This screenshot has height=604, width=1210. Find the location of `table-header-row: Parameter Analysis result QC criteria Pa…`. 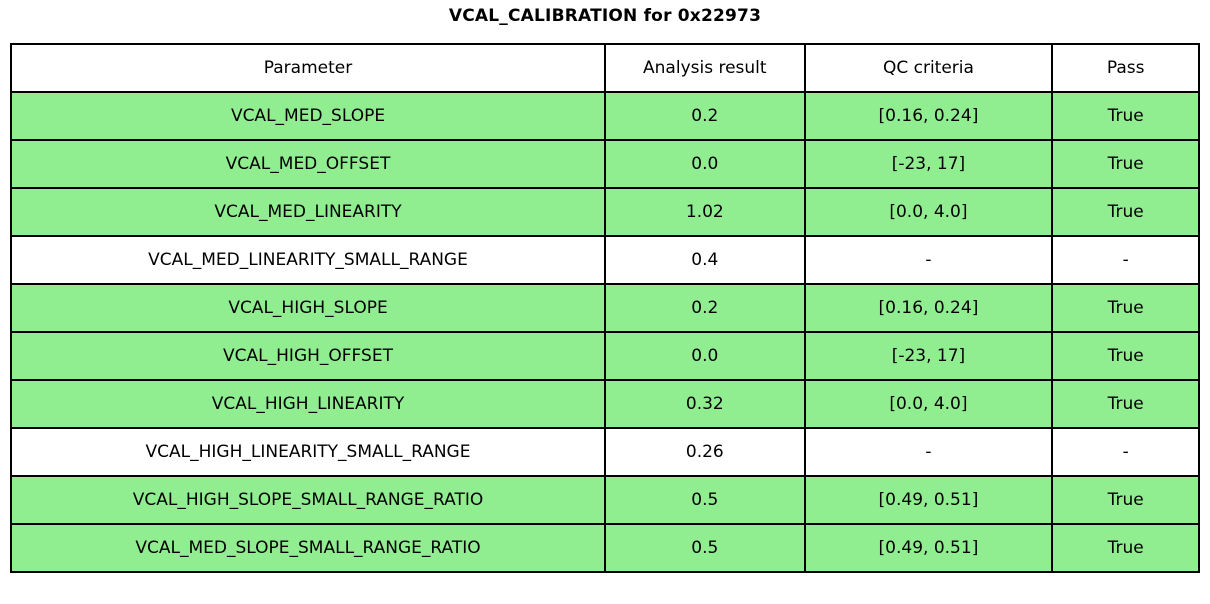

table-header-row: Parameter Analysis result QC criteria Pa… is located at coordinates (604, 68).